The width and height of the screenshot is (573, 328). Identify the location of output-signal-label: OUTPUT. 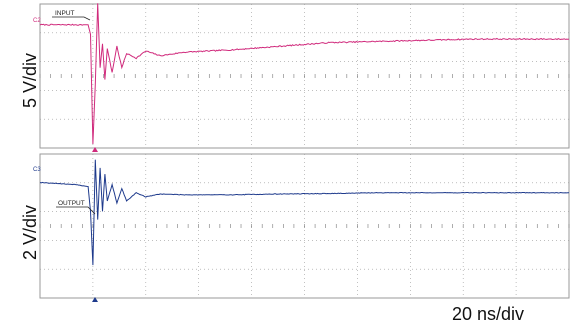
(71, 203).